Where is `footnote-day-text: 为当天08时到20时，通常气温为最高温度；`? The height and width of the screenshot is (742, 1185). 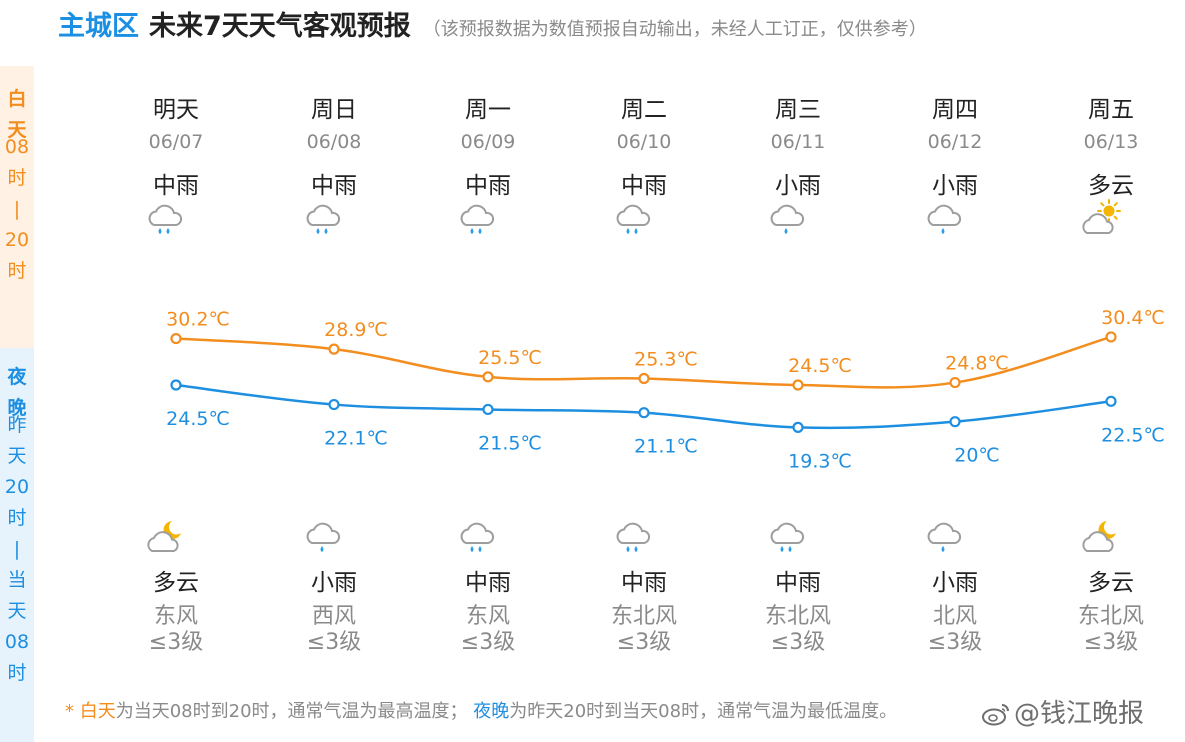
footnote-day-text: 为当天08时到20时，通常气温为最高温度； is located at coordinates (291, 711).